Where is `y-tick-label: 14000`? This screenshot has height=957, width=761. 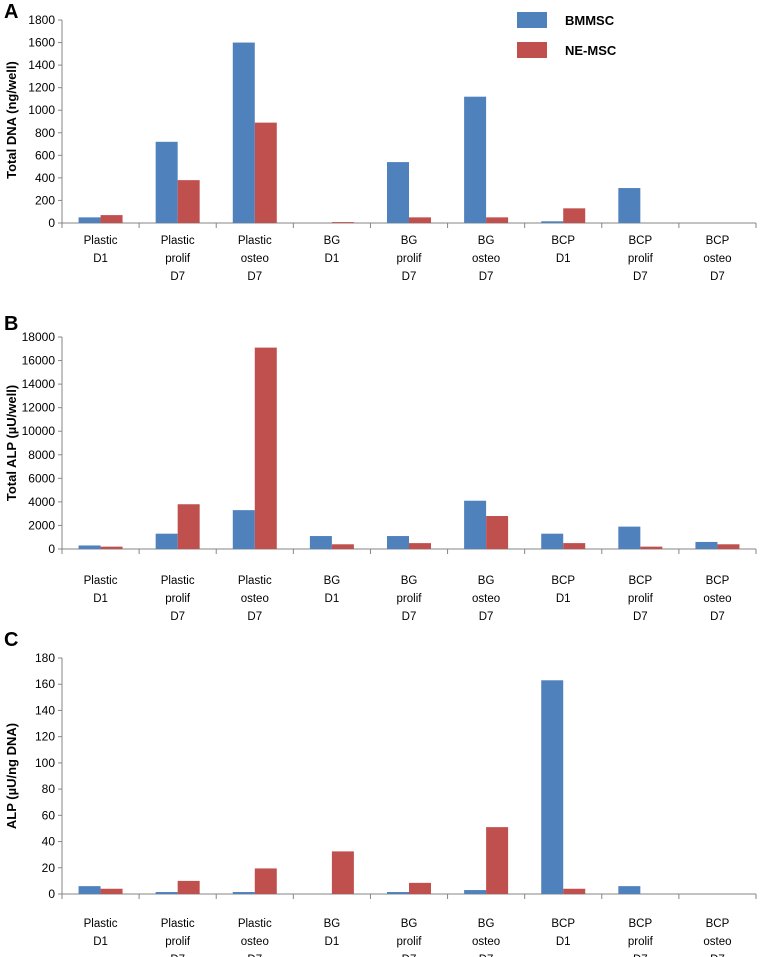 y-tick-label: 14000 is located at coordinates (39, 384).